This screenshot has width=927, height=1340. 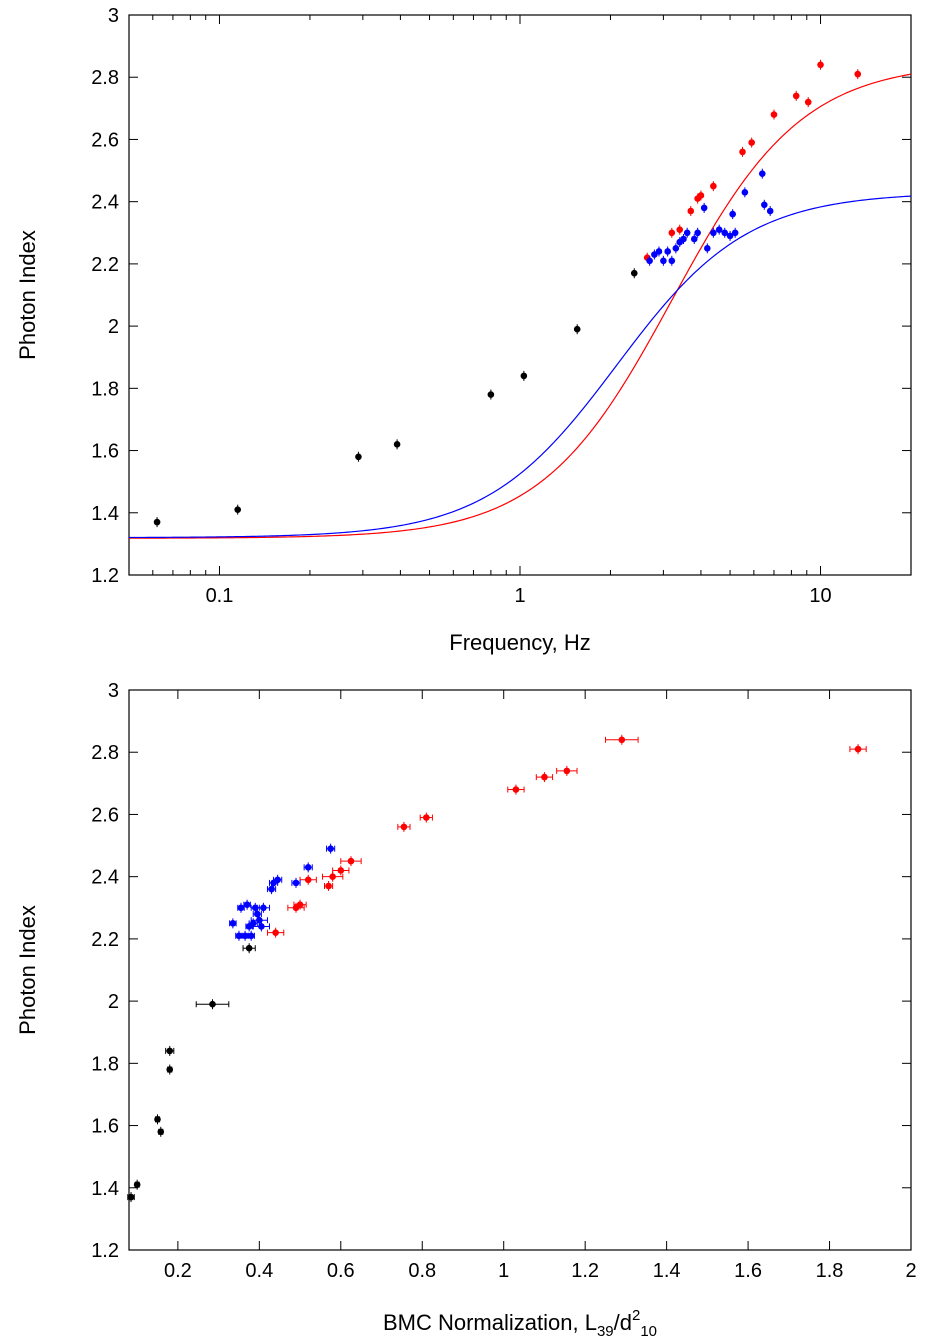 I want to click on y-tick-label: 2.4, so click(x=105, y=878).